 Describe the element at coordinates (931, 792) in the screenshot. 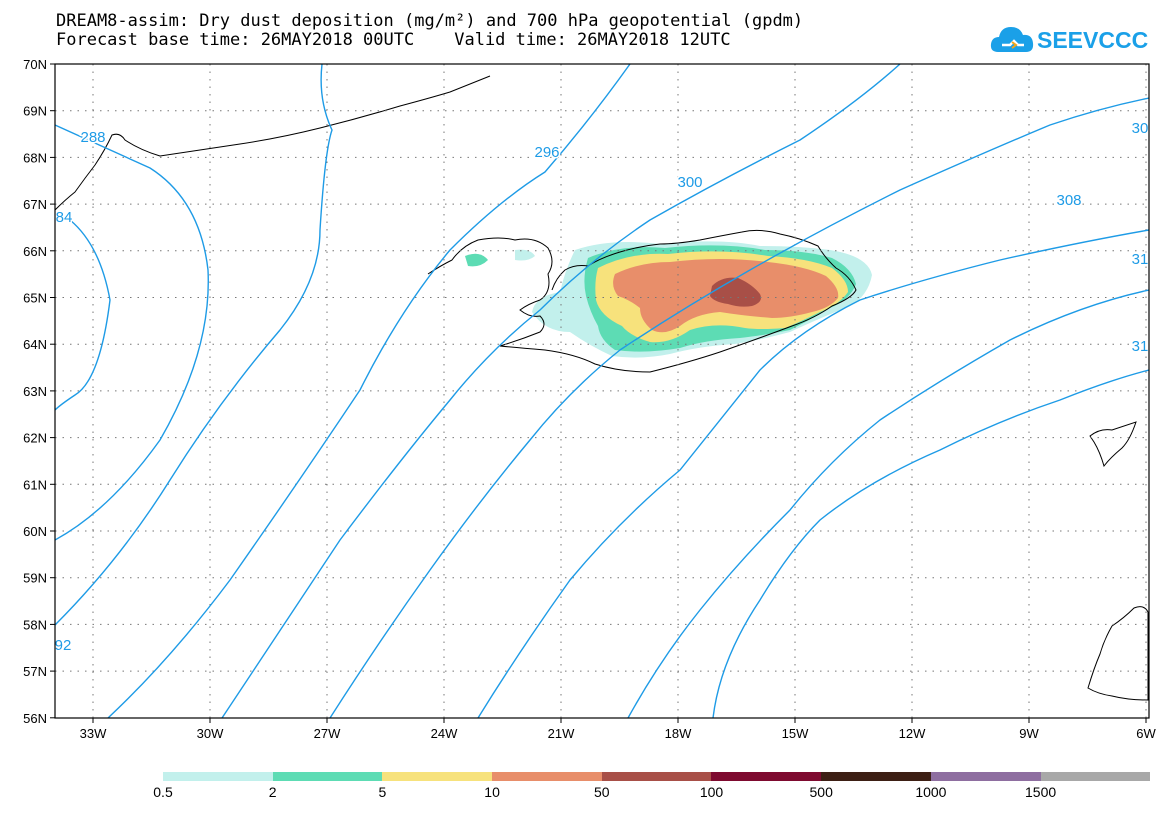

I see `legend-level-label: 1000` at that location.